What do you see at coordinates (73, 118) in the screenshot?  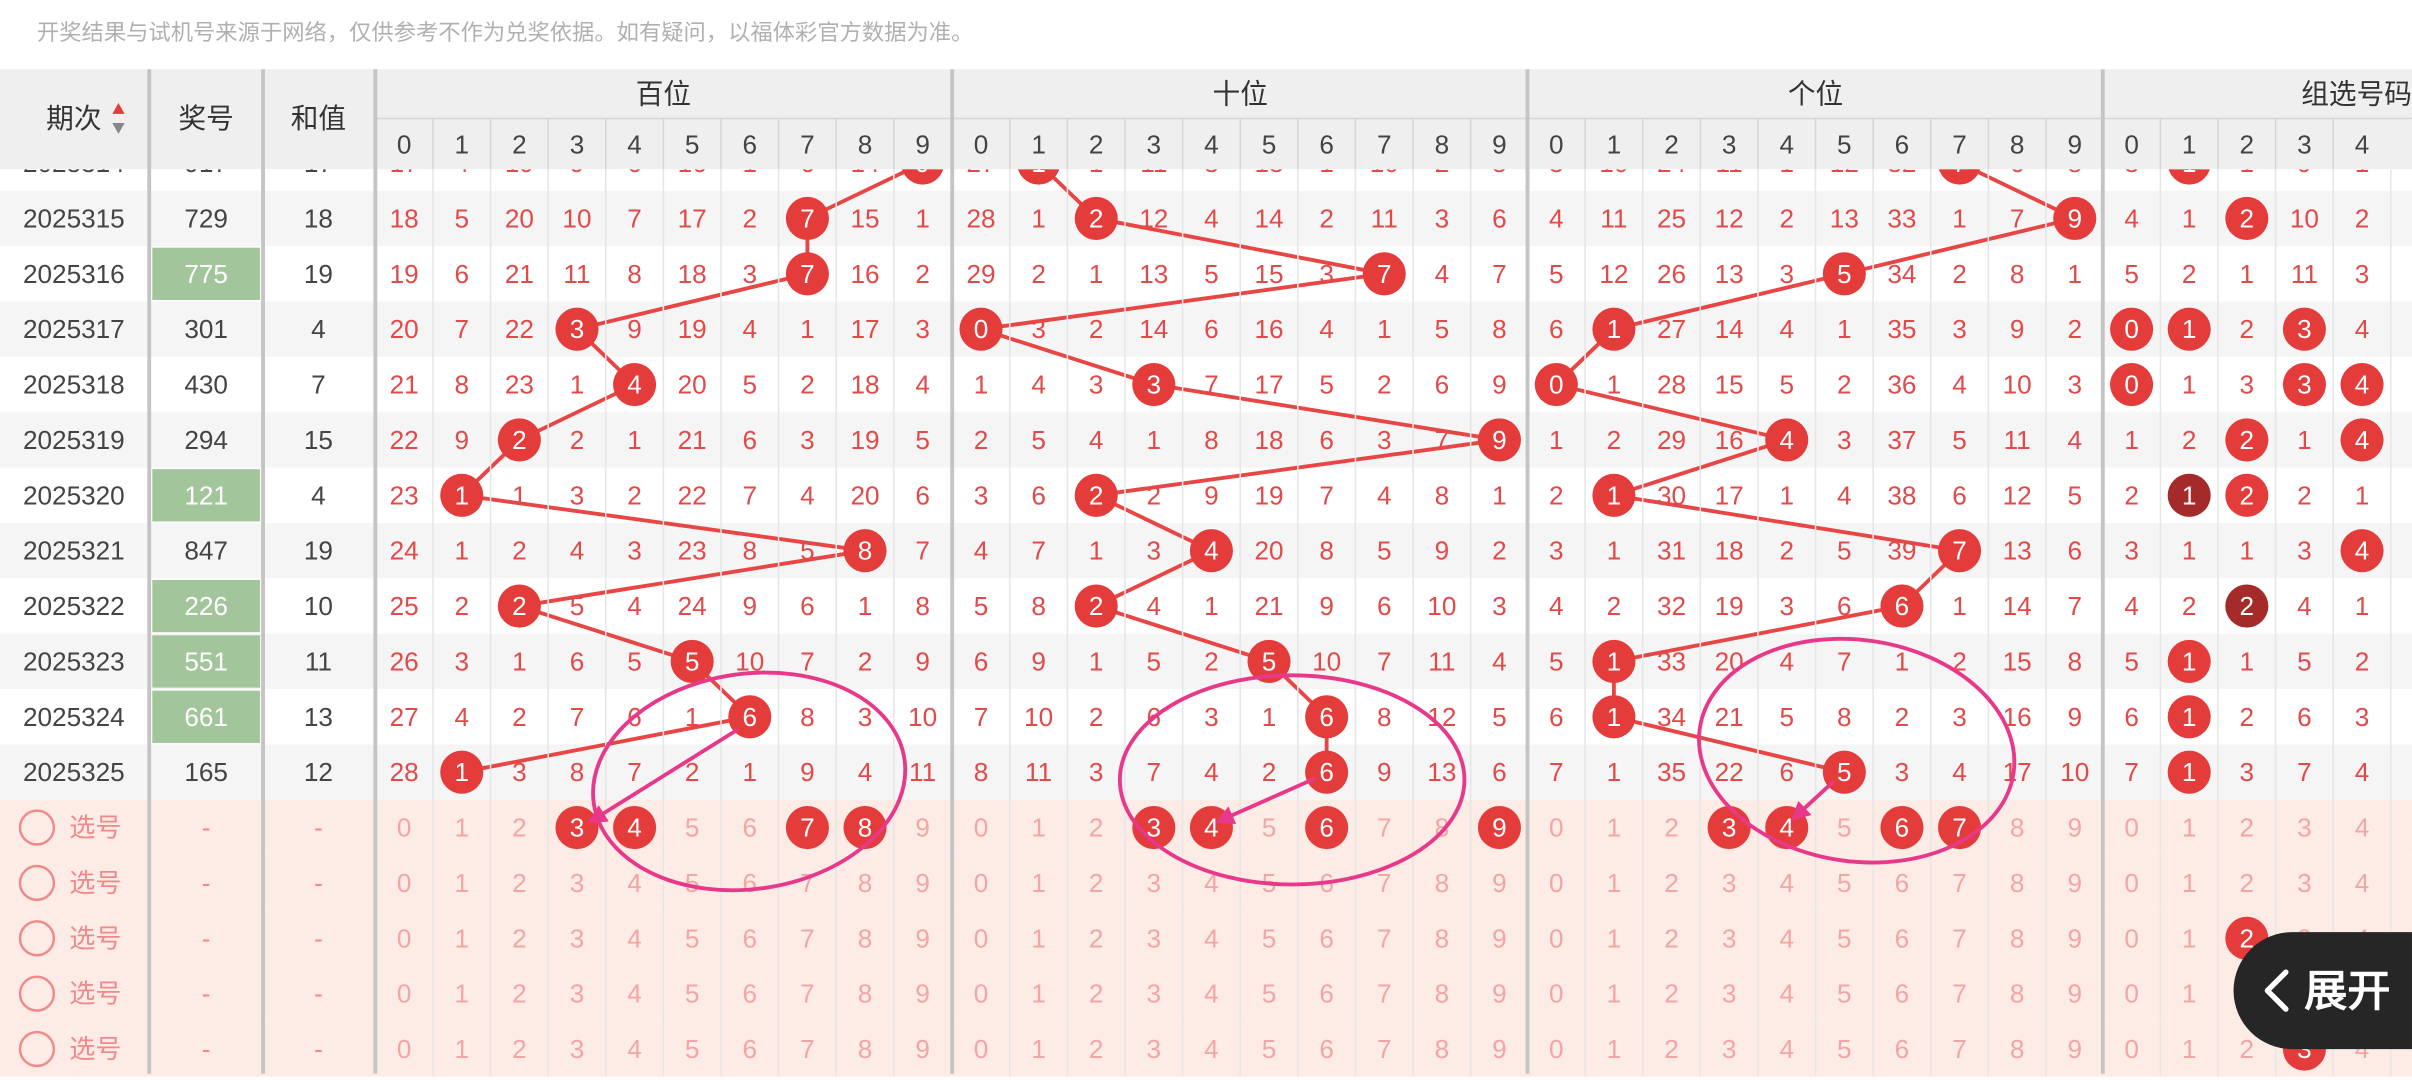 I see `period-header: 期次` at bounding box center [73, 118].